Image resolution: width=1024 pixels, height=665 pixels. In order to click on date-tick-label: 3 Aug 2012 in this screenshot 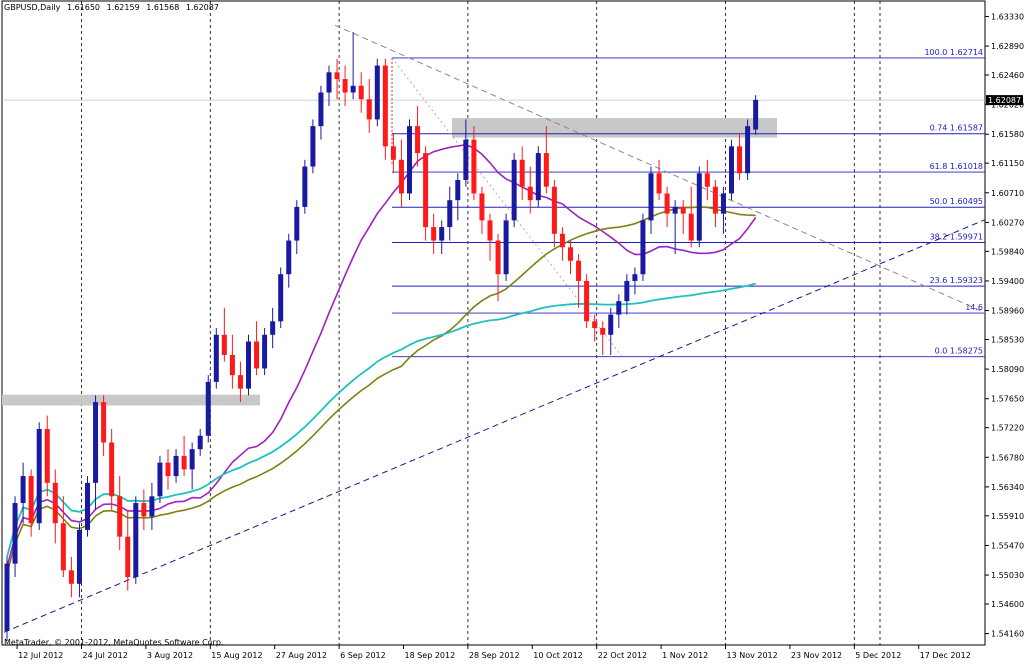, I will do `click(170, 655)`.